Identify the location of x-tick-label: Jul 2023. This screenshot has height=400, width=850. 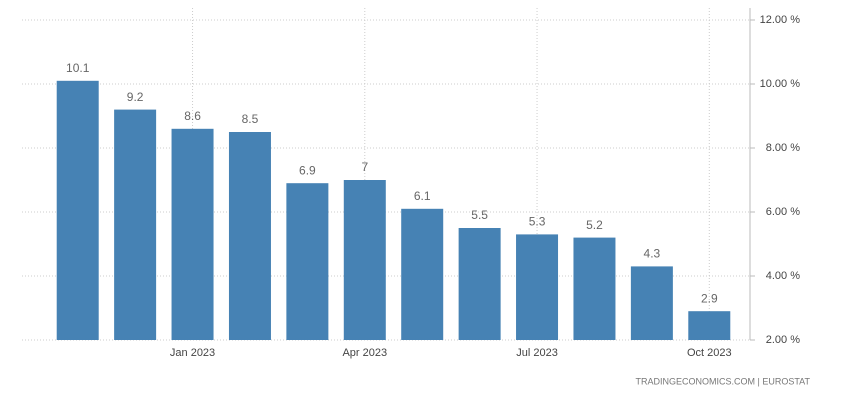
(537, 353).